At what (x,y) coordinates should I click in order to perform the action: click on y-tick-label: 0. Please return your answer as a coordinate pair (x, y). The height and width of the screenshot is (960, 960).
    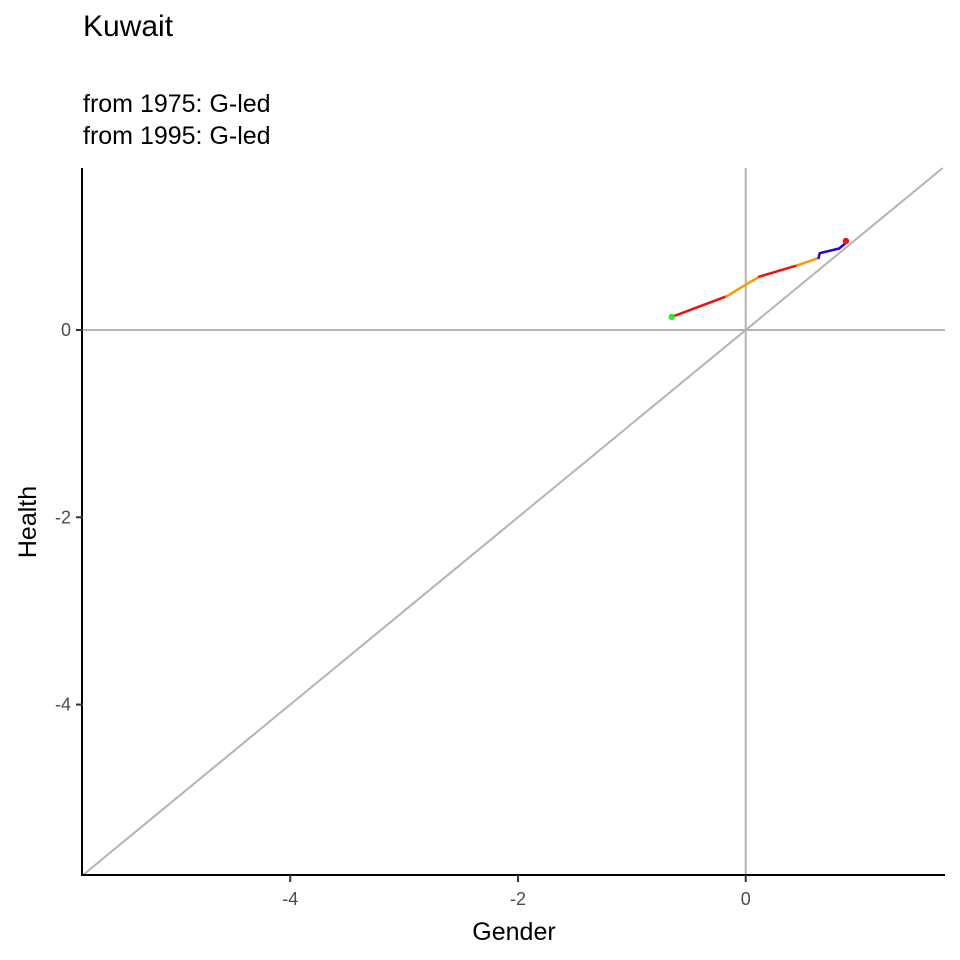
    Looking at the image, I should click on (66, 330).